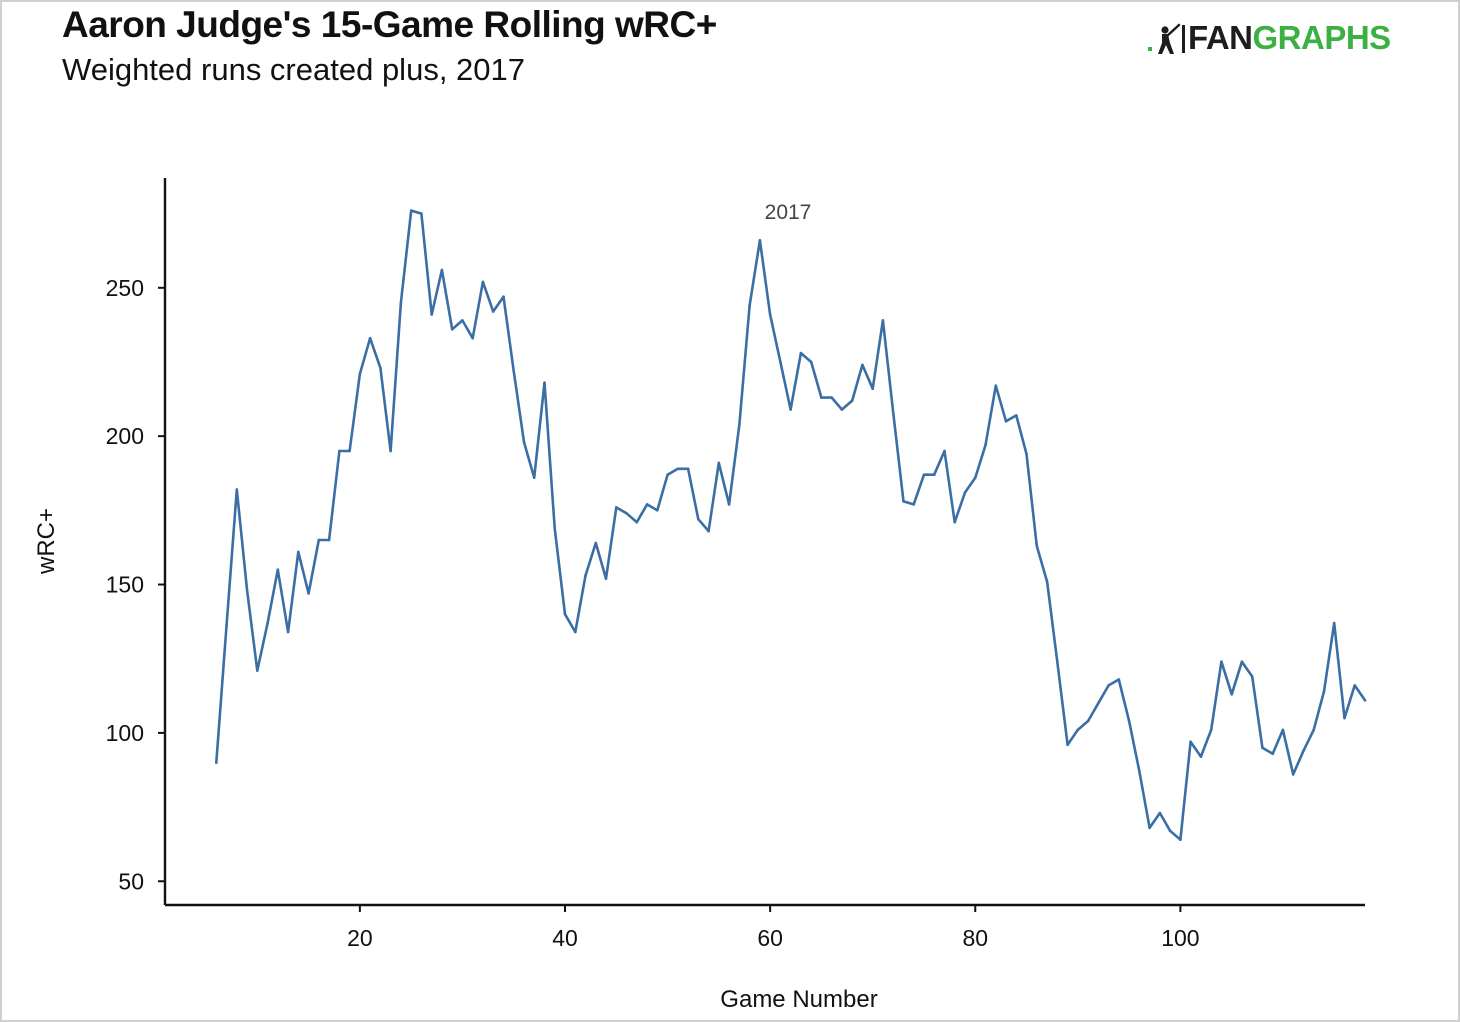 The image size is (1460, 1022). Describe the element at coordinates (46, 541) in the screenshot. I see `y-axis-title: wRC+` at that location.